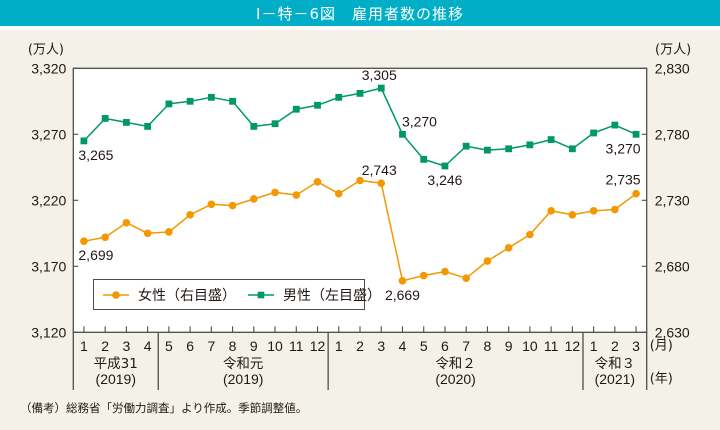 This screenshot has width=720, height=430. I want to click on x-era-label: 平成31, so click(116, 364).